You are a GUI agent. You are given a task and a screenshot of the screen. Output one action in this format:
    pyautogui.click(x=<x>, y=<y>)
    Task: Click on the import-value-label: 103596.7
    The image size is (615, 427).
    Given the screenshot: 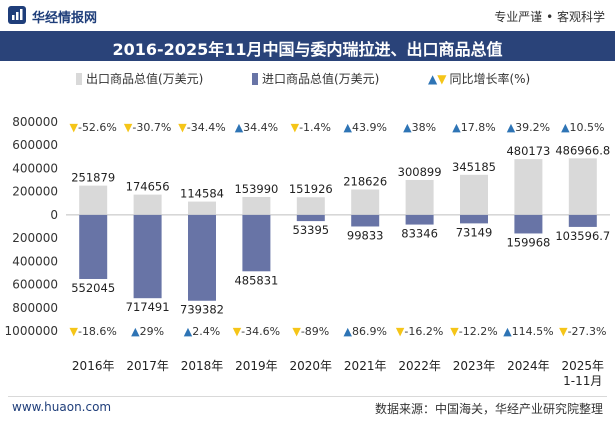 What is the action you would take?
    pyautogui.click(x=582, y=236)
    